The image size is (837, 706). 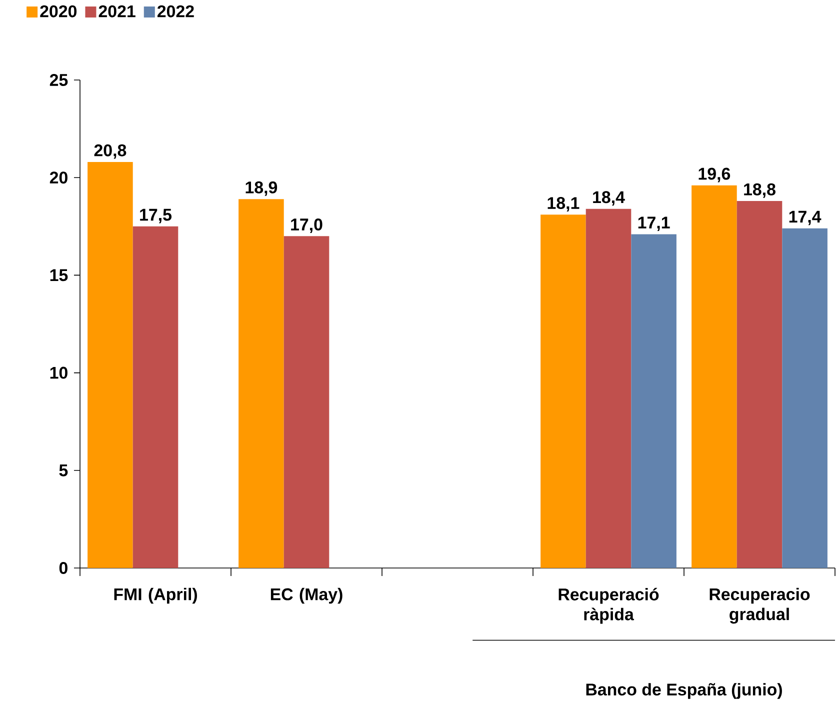 I want to click on legend-label: 2021, so click(x=117, y=11).